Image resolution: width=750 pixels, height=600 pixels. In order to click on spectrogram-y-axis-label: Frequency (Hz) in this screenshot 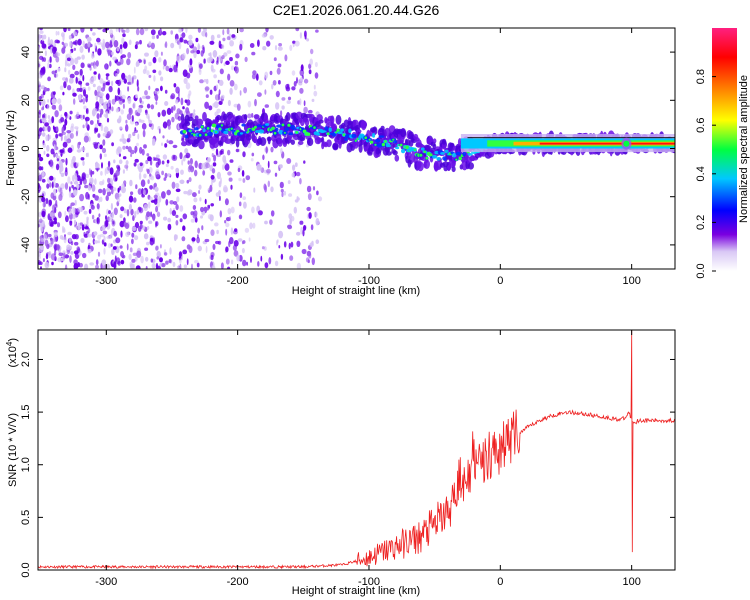, I will do `click(11, 148)`.